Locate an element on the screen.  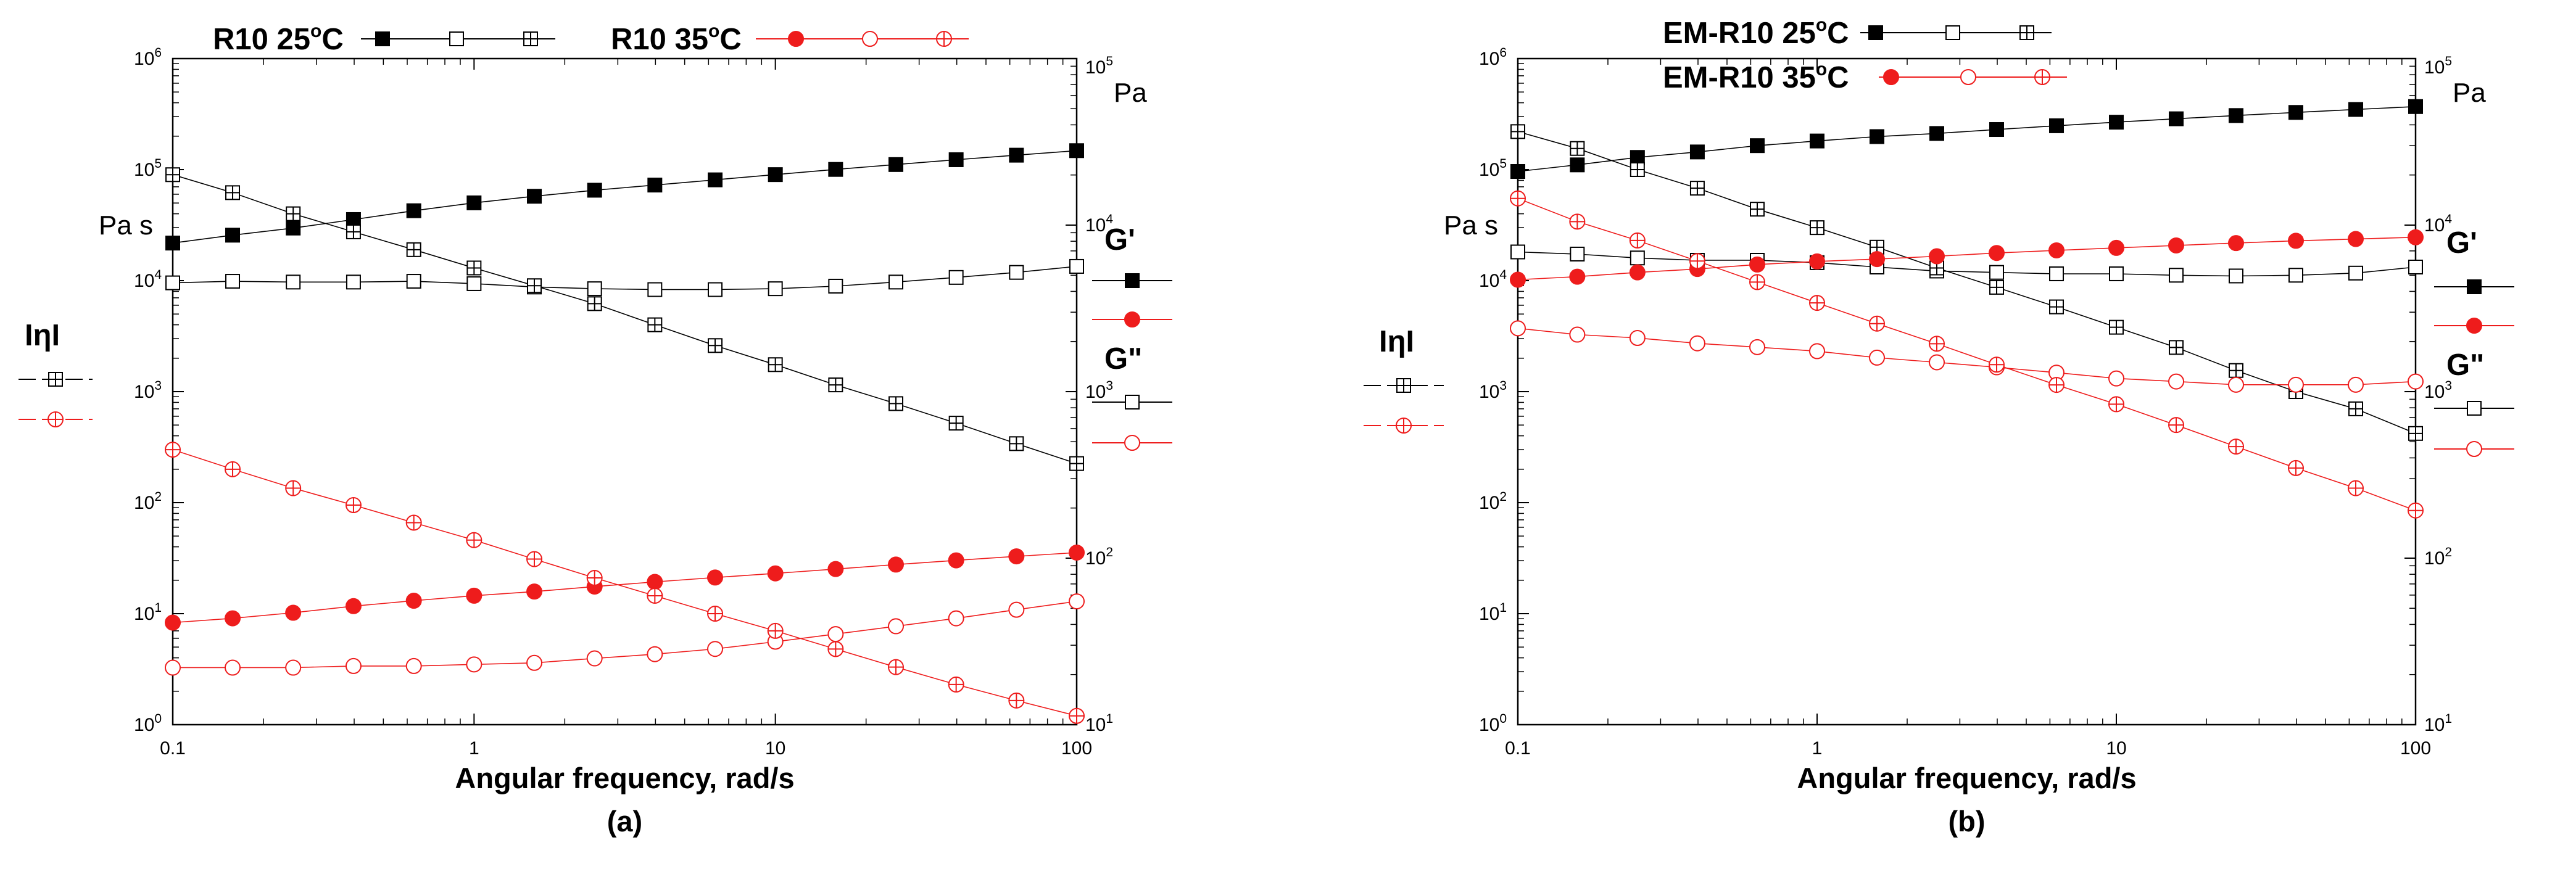
legend-marker-filled is located at coordinates (382, 39).